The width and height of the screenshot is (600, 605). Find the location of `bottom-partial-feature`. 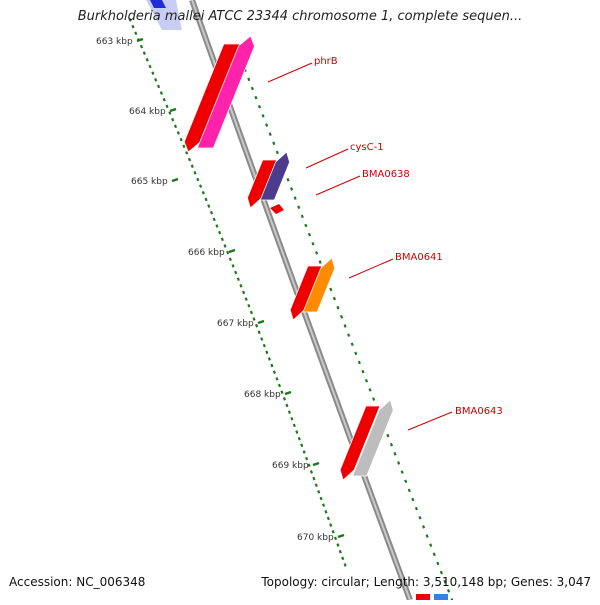

bottom-partial-feature is located at coordinates (423, 597).